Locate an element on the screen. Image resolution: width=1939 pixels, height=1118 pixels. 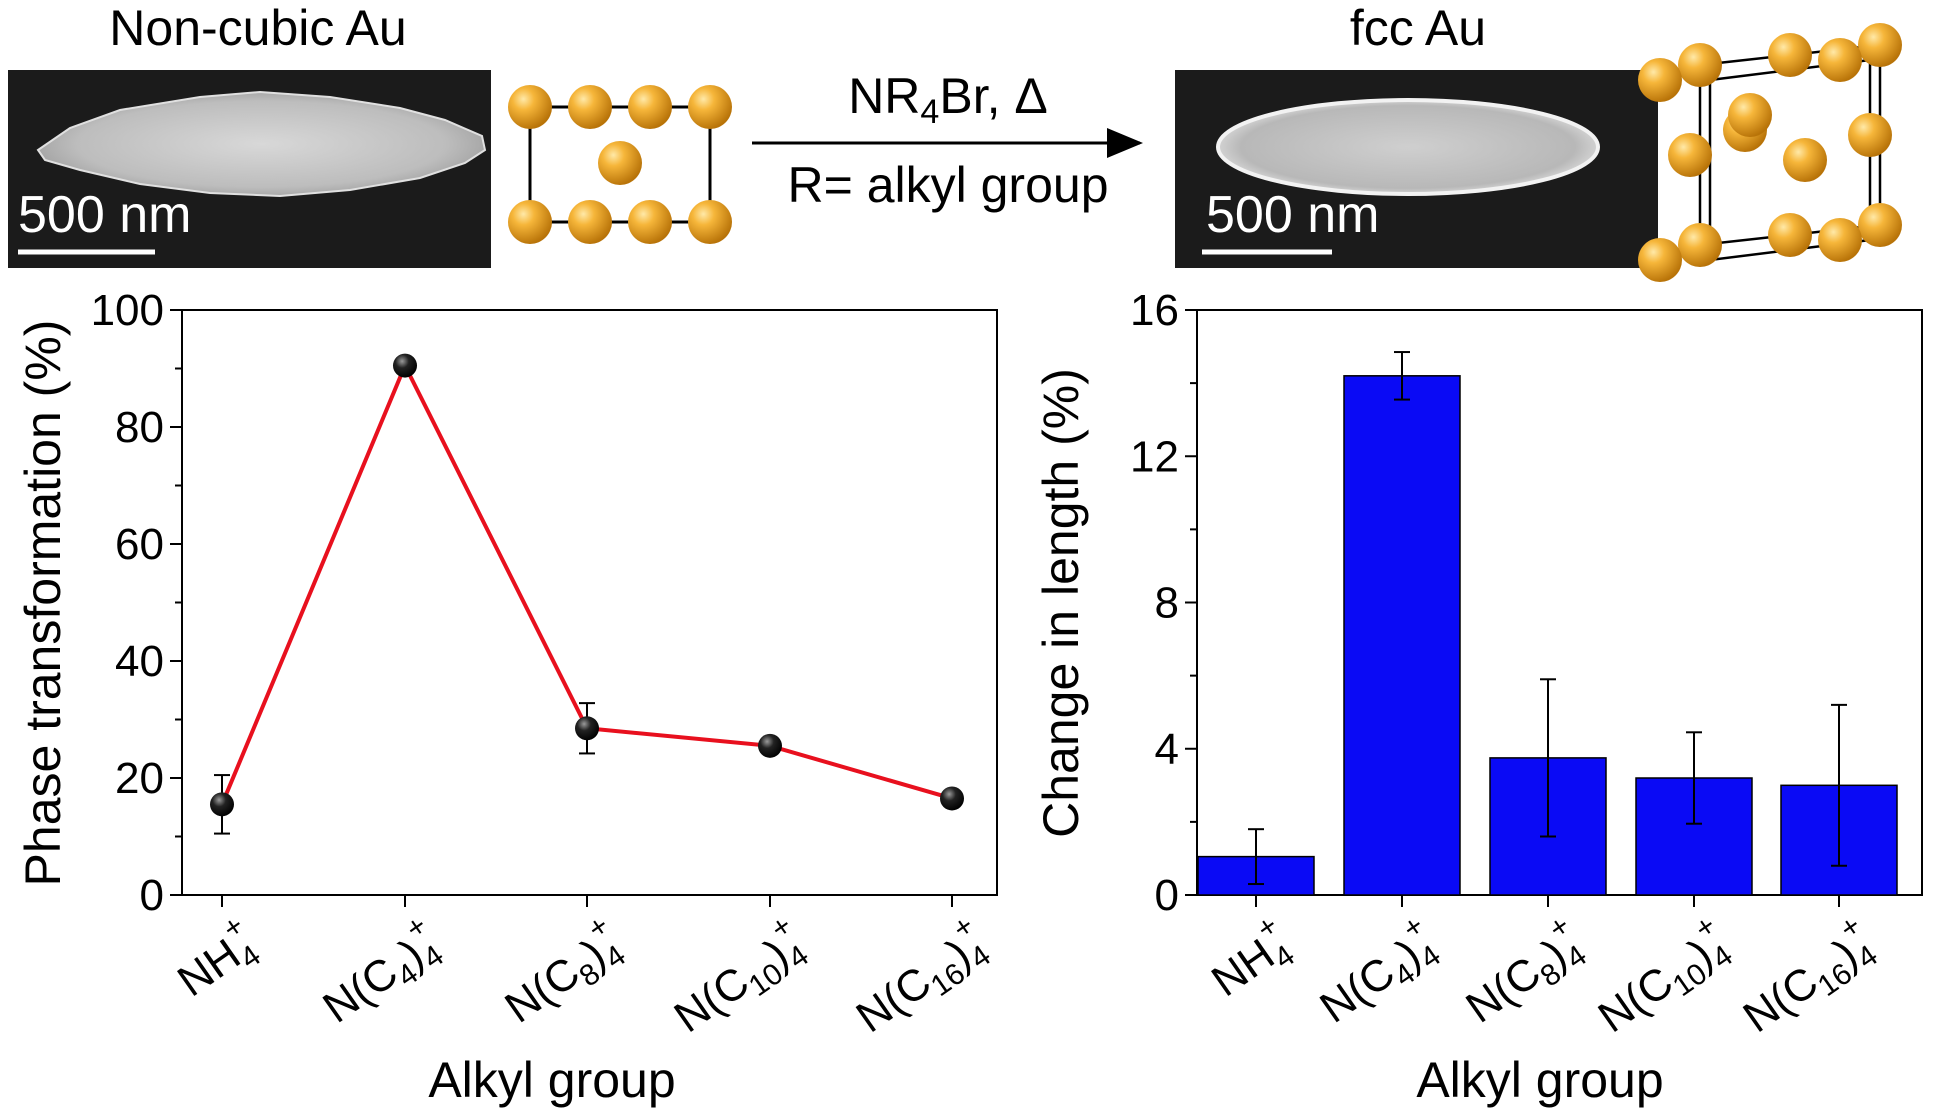
y-tick-label: 4 is located at coordinates (1167, 749).